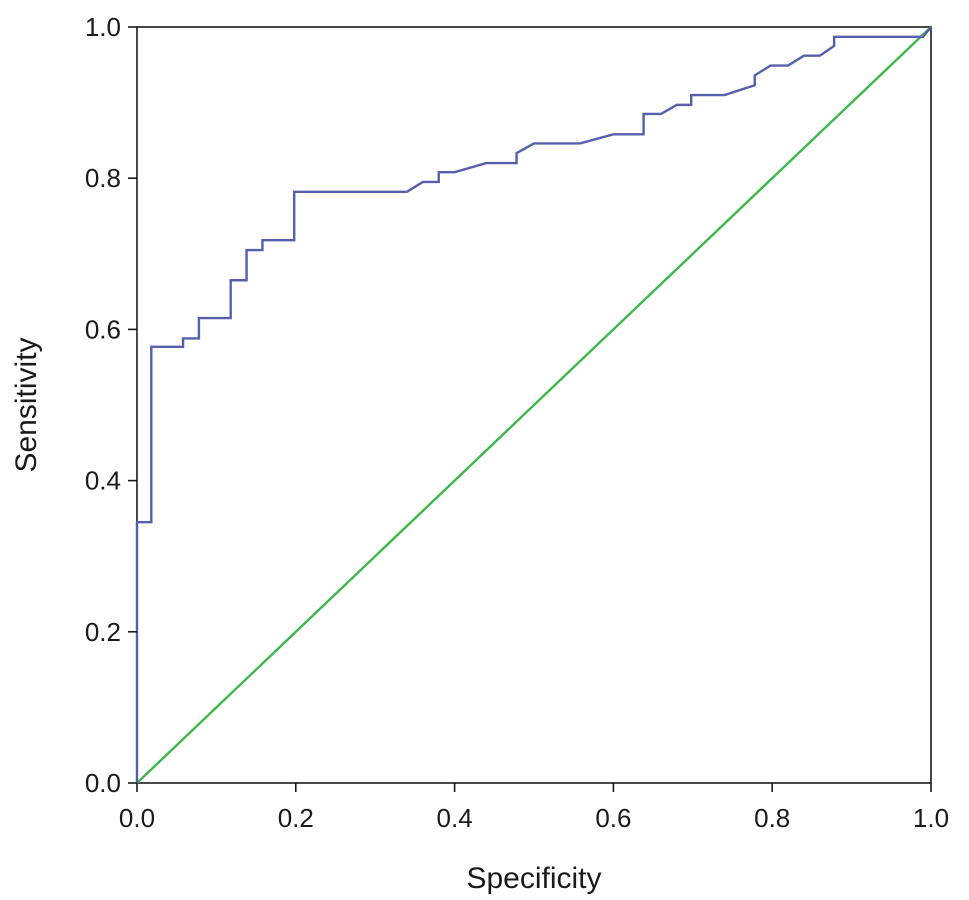 This screenshot has width=969, height=900. Describe the element at coordinates (534, 808) in the screenshot. I see `x-axis-ticks: 0.0 0.2 0.4 0.6 0.8 1.0` at that location.